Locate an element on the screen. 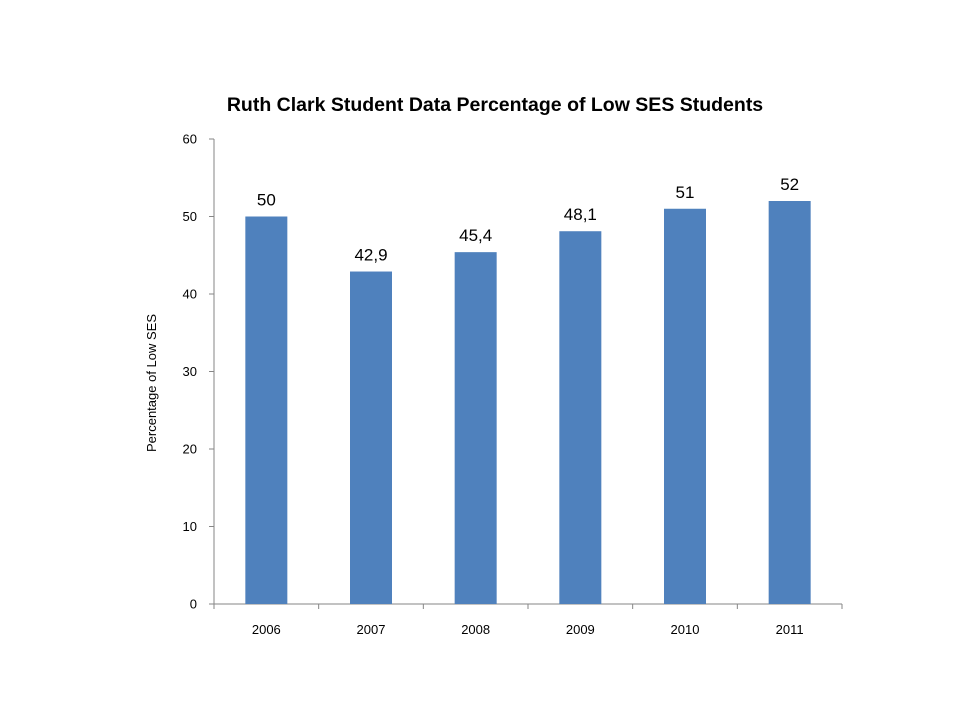  data-label: 51 is located at coordinates (685, 192).